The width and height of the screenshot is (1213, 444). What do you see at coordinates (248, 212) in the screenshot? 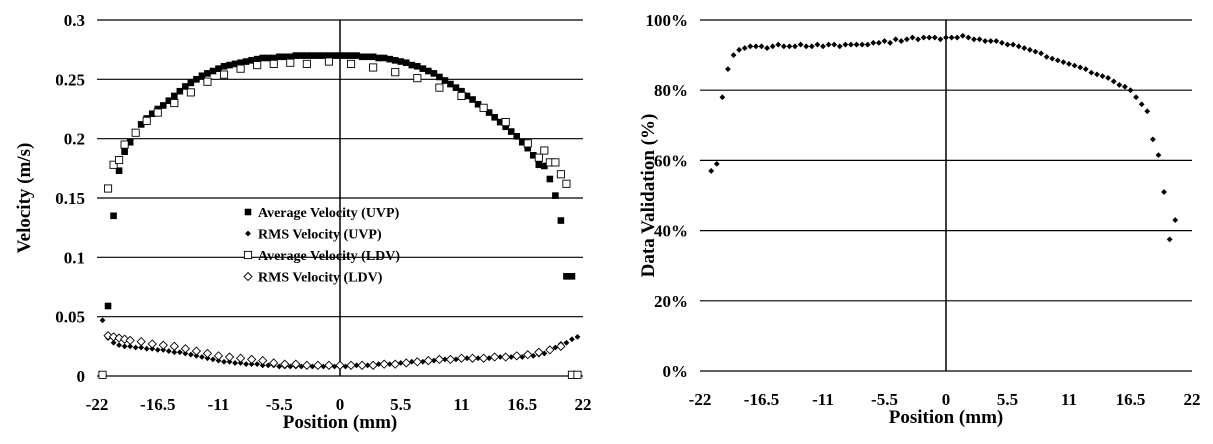
I see `legend-marker` at bounding box center [248, 212].